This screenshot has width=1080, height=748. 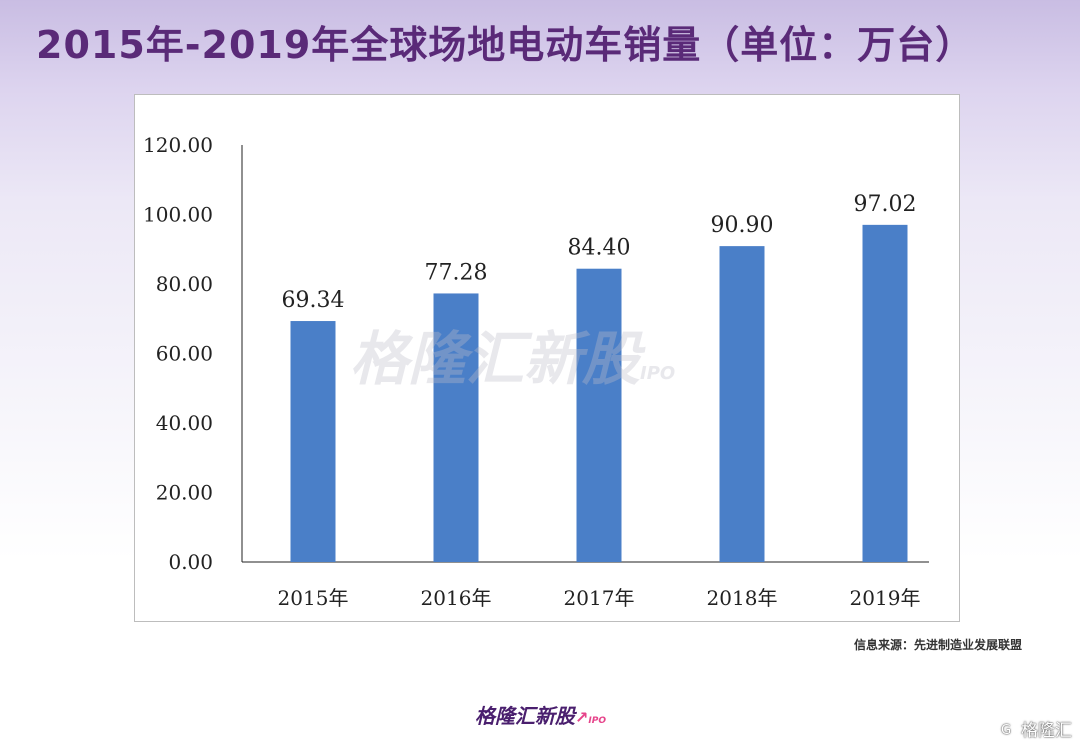 What do you see at coordinates (1006, 731) in the screenshot?
I see `g-logo-icon: G` at bounding box center [1006, 731].